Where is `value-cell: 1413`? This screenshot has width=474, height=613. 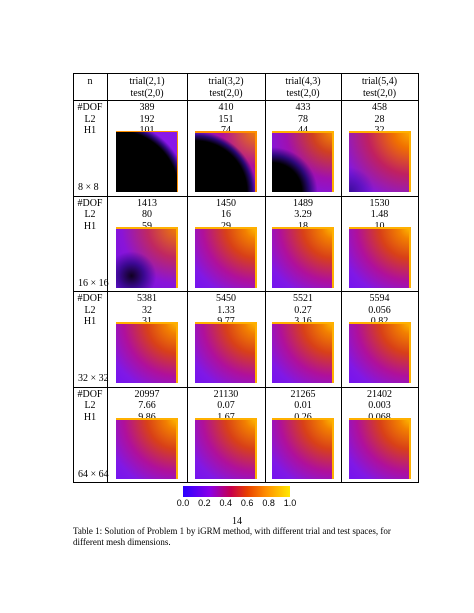
value-cell: 1413 is located at coordinates (147, 203).